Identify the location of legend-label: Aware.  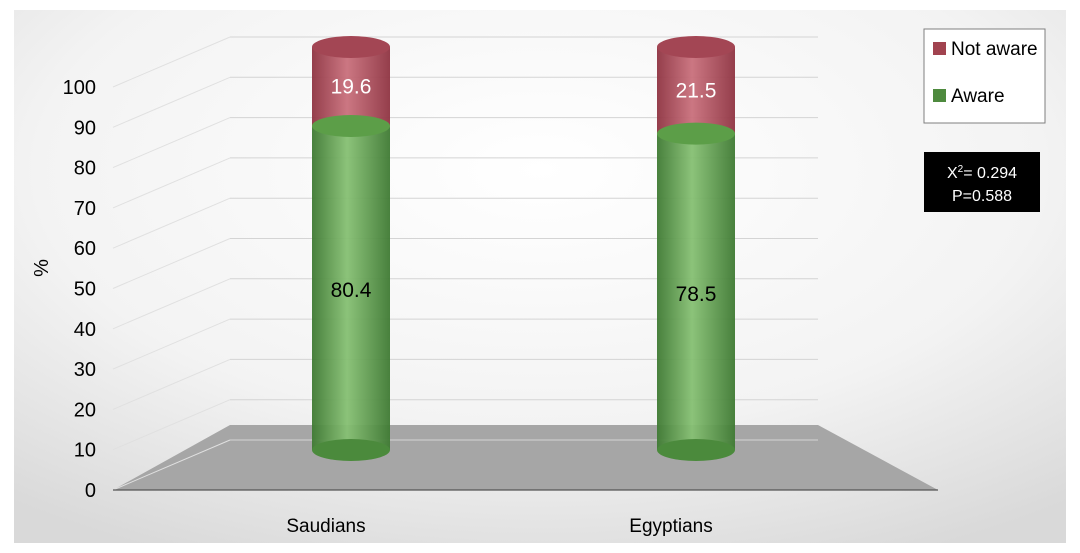
(978, 96).